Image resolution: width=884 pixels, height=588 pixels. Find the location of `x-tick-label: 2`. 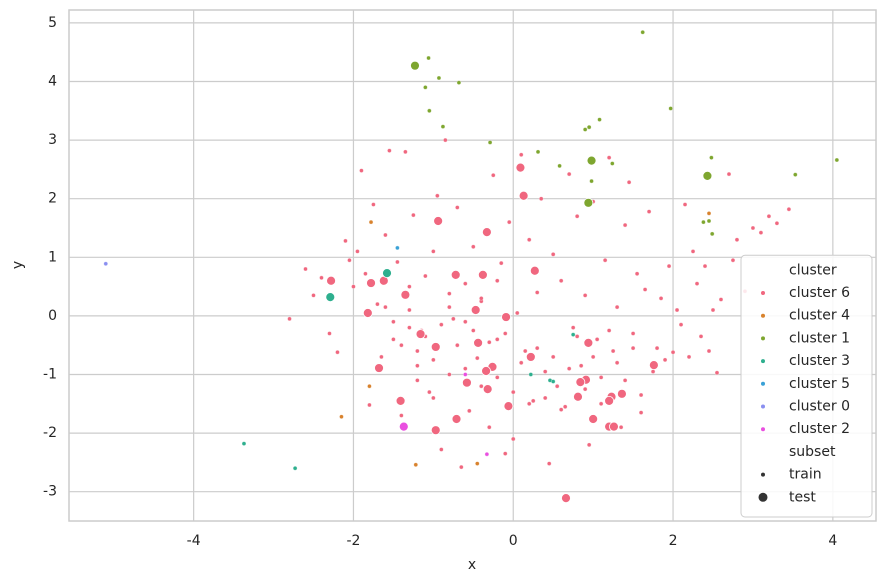

x-tick-label: 2 is located at coordinates (673, 541).